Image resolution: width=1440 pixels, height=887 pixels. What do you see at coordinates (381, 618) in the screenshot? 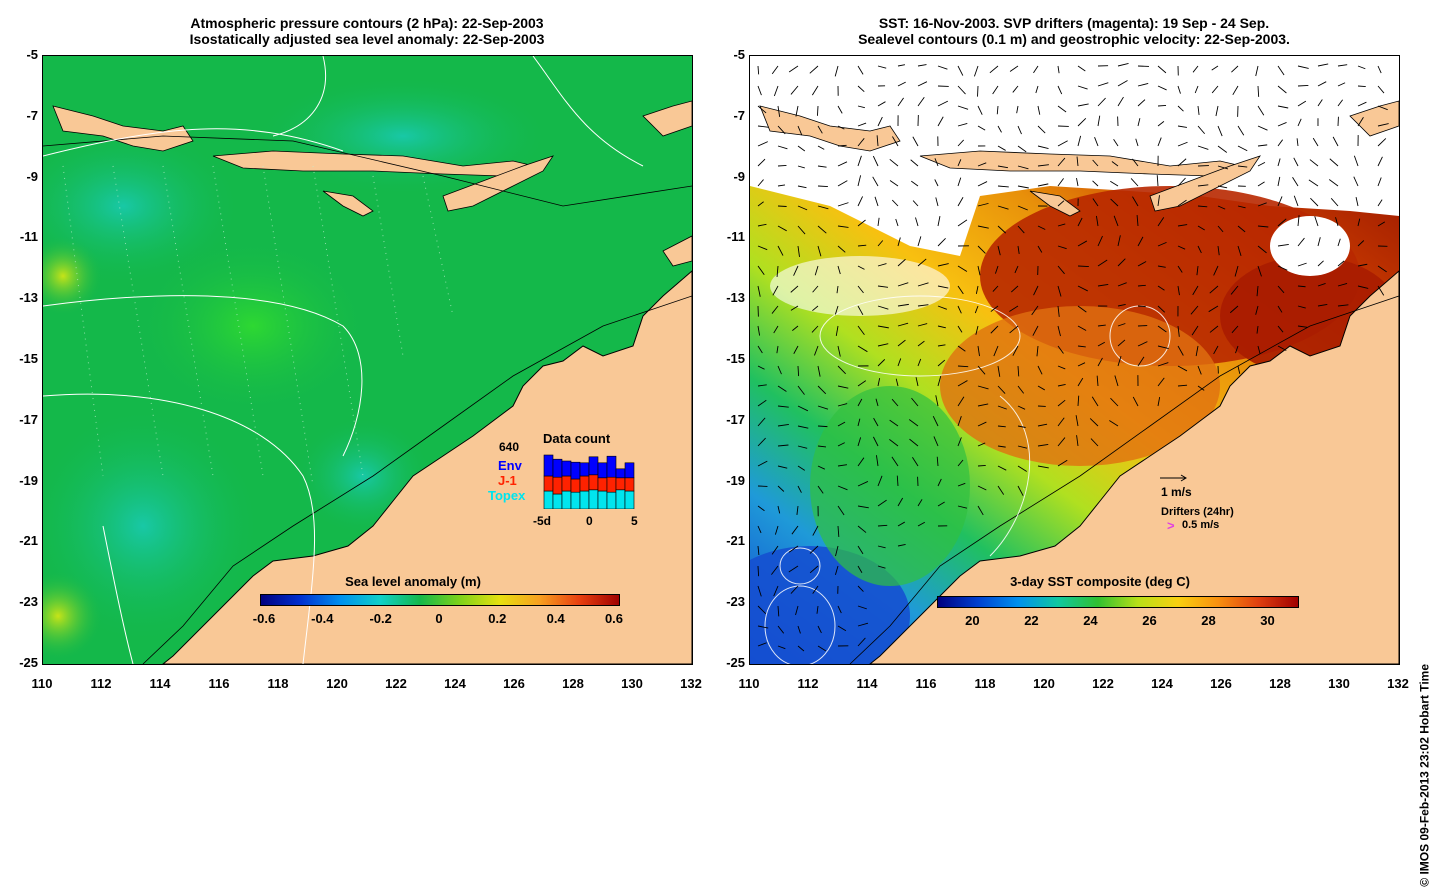
I see `left-cbar-tick: -0.2` at bounding box center [381, 618].